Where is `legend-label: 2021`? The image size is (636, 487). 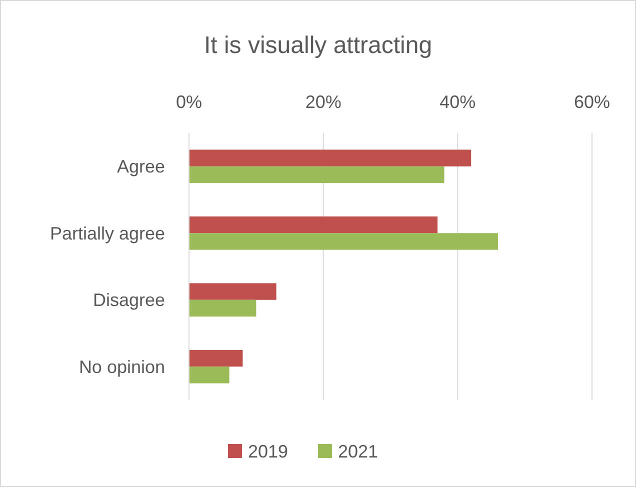
legend-label: 2021 is located at coordinates (358, 451).